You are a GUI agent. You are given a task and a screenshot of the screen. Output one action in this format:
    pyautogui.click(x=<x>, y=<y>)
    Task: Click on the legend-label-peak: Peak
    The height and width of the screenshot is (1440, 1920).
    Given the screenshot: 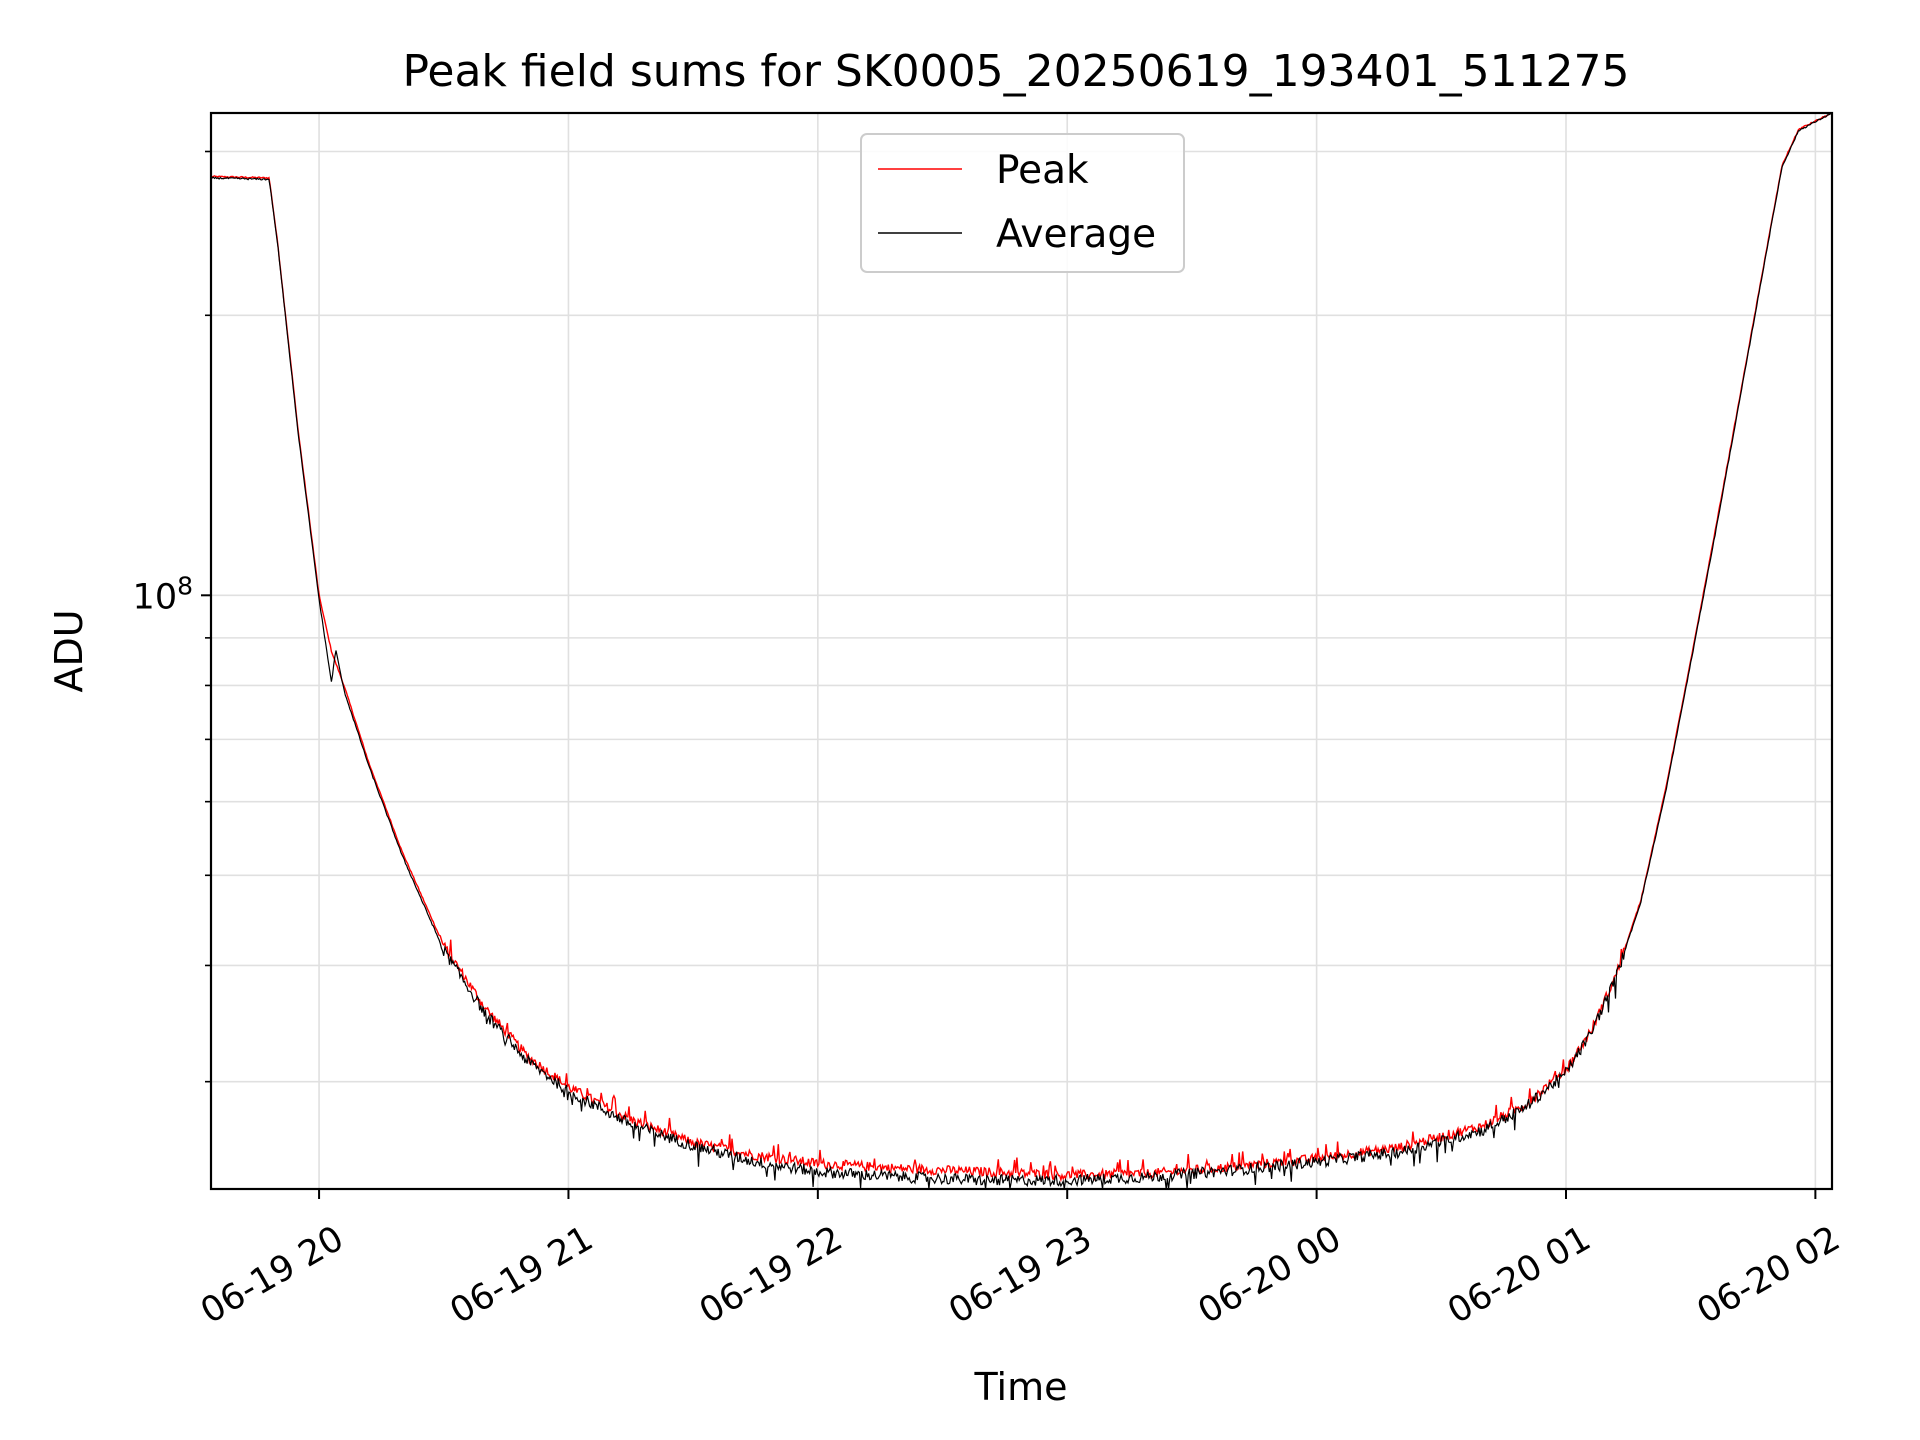 What is the action you would take?
    pyautogui.click(x=1042, y=170)
    